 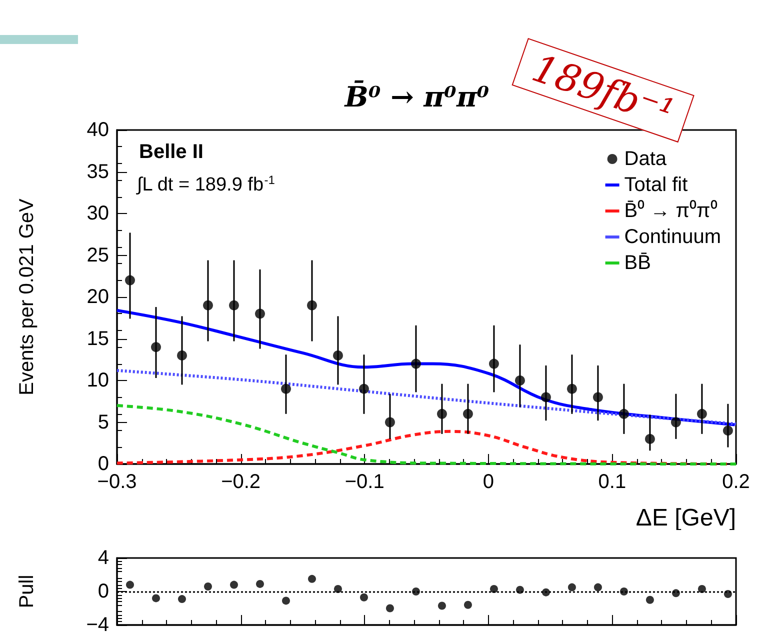 What do you see at coordinates (97, 339) in the screenshot?
I see `y-tick-label: 15` at bounding box center [97, 339].